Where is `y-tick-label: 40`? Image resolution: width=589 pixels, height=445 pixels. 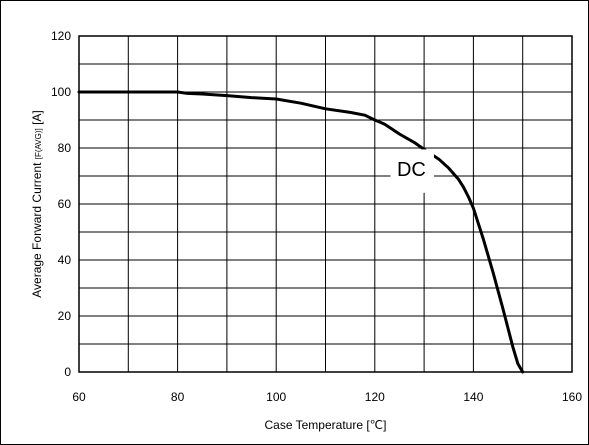
y-tick-label: 40 is located at coordinates (65, 260).